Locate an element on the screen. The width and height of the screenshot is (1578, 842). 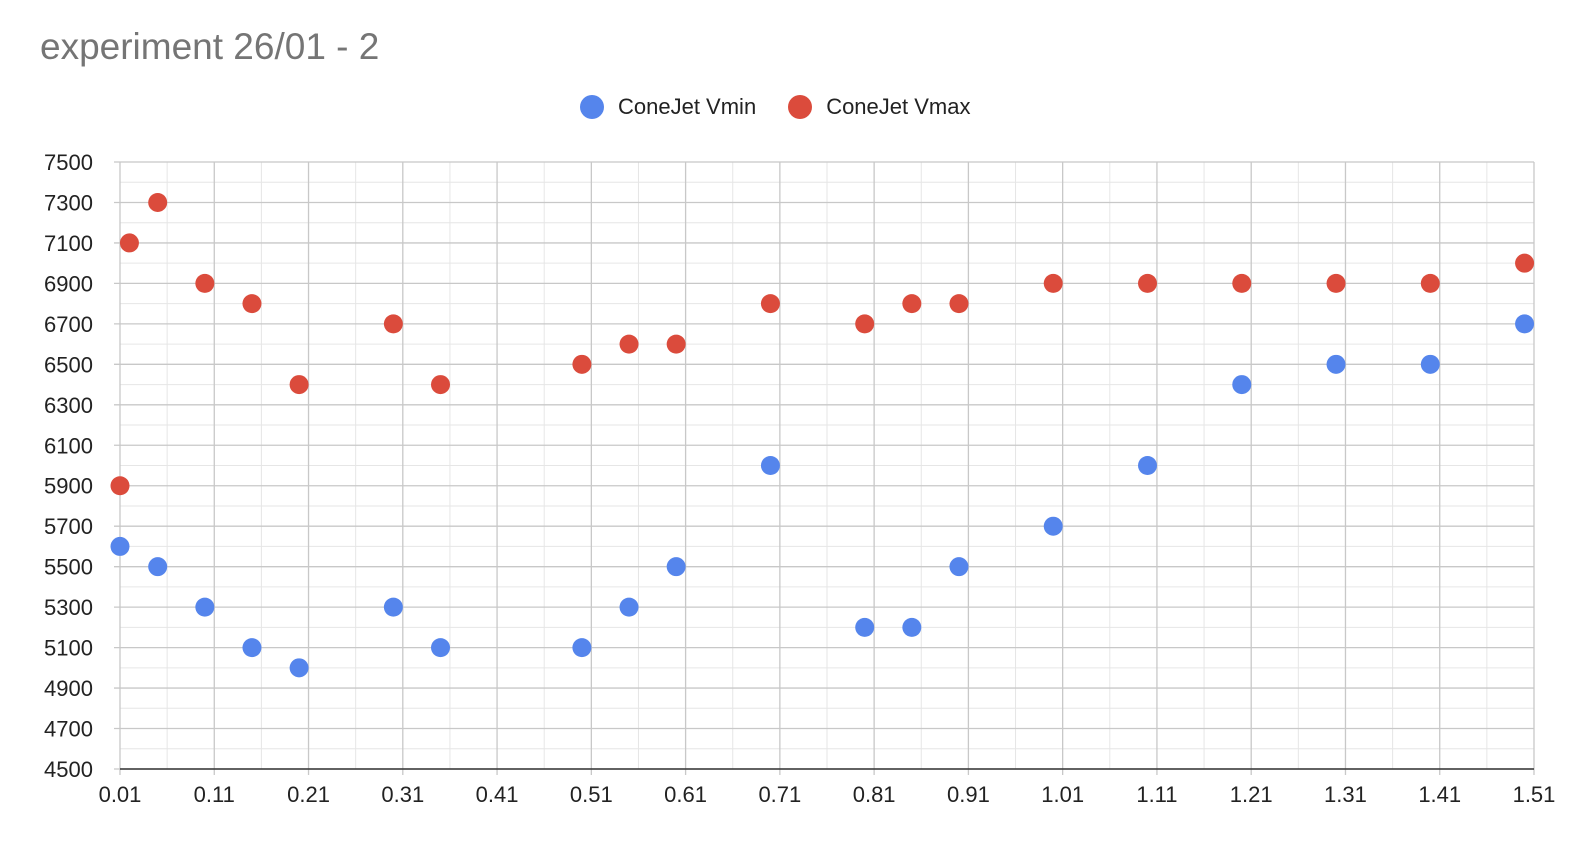
y-tick-label: 5700 is located at coordinates (68, 526).